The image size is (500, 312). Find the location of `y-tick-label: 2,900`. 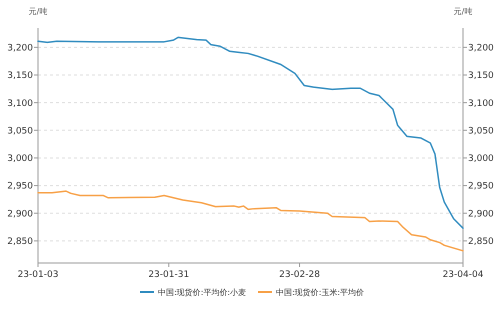

y-tick-label: 2,900 is located at coordinates (20, 214).